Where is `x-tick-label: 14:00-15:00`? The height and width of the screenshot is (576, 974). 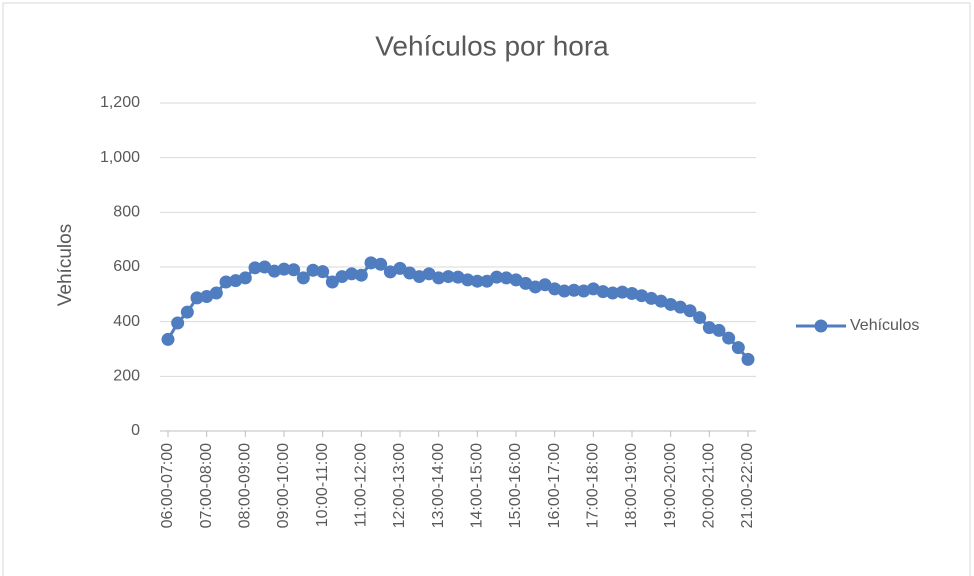
x-tick-label: 14:00-15:00 is located at coordinates (477, 486).